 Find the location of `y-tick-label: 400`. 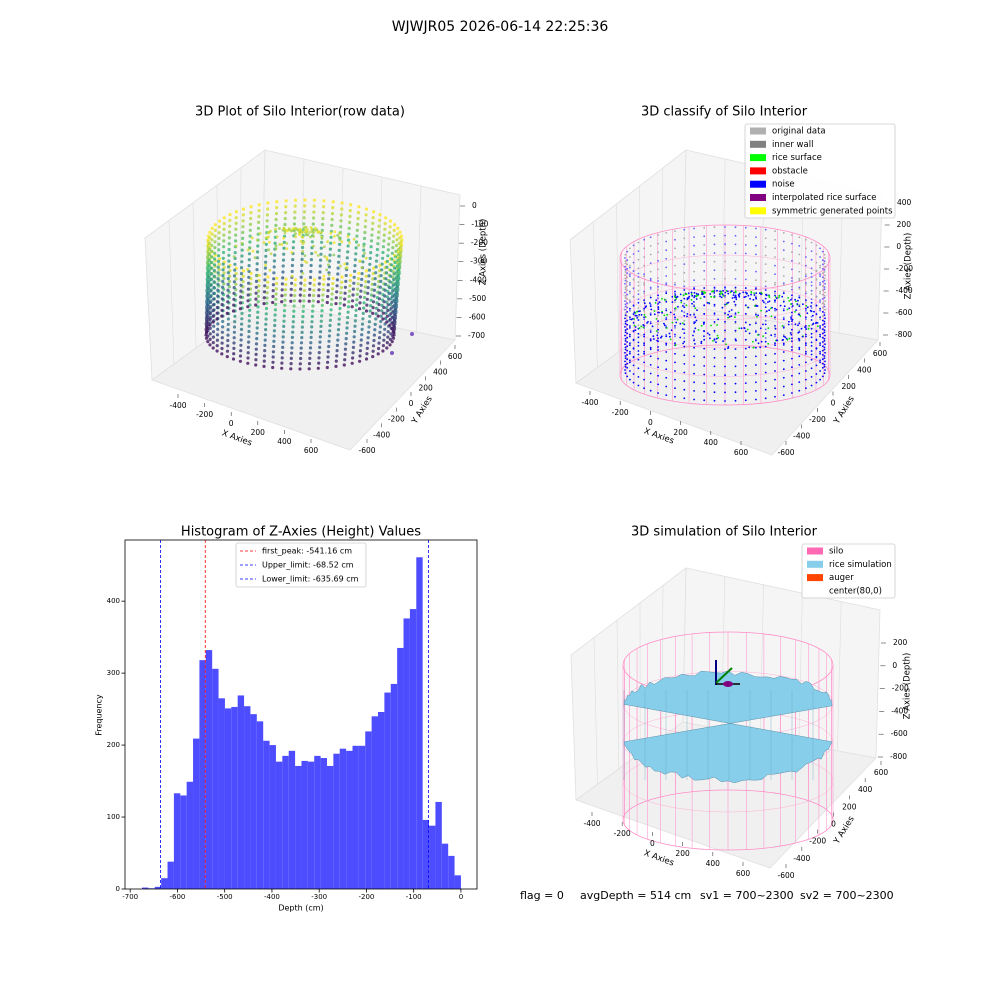

y-tick-label: 400 is located at coordinates (865, 789).